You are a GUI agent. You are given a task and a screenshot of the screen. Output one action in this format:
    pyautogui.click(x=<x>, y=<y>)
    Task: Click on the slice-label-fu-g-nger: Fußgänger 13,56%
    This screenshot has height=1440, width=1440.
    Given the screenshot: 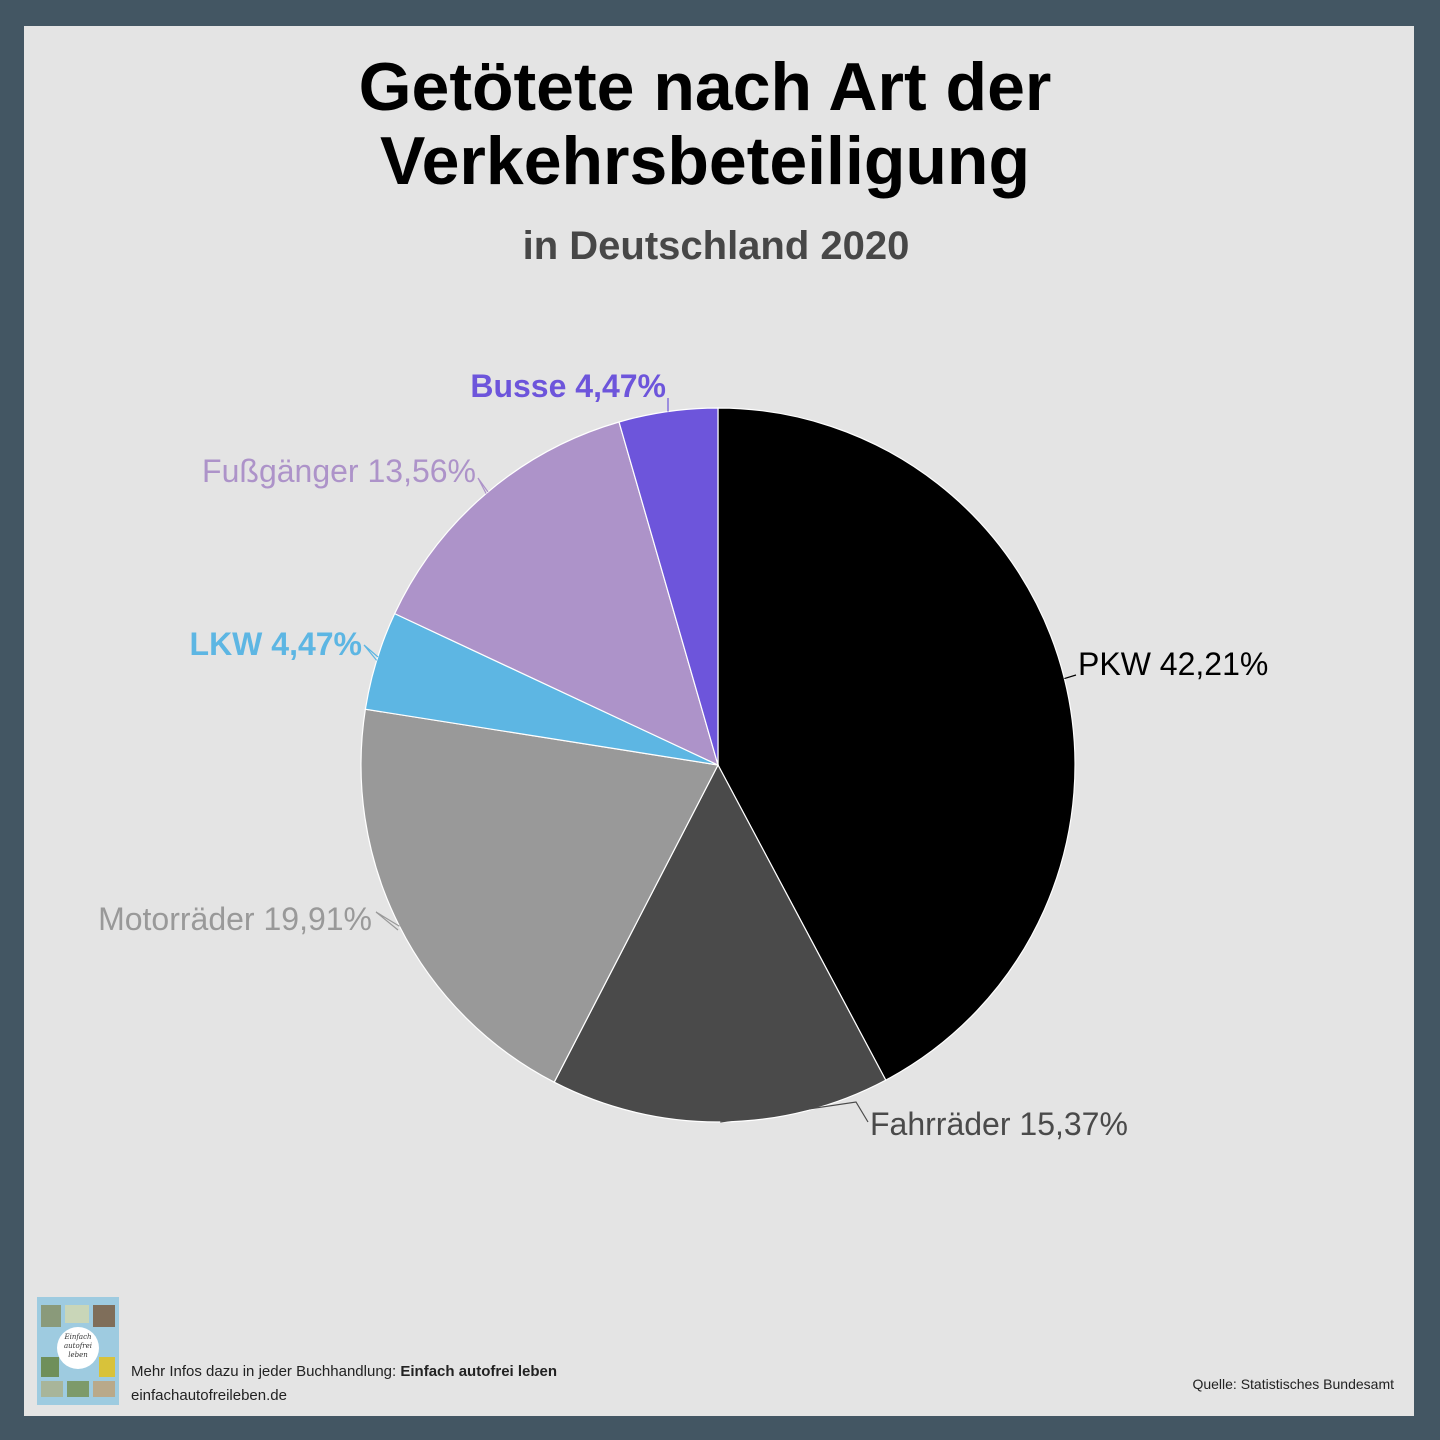 What is the action you would take?
    pyautogui.click(x=339, y=471)
    